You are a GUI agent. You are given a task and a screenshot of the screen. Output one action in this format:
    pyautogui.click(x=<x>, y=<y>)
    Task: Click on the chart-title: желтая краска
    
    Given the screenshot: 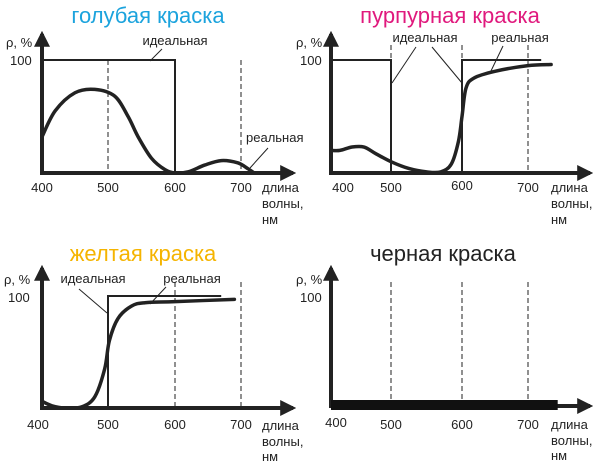 What is the action you would take?
    pyautogui.click(x=143, y=253)
    